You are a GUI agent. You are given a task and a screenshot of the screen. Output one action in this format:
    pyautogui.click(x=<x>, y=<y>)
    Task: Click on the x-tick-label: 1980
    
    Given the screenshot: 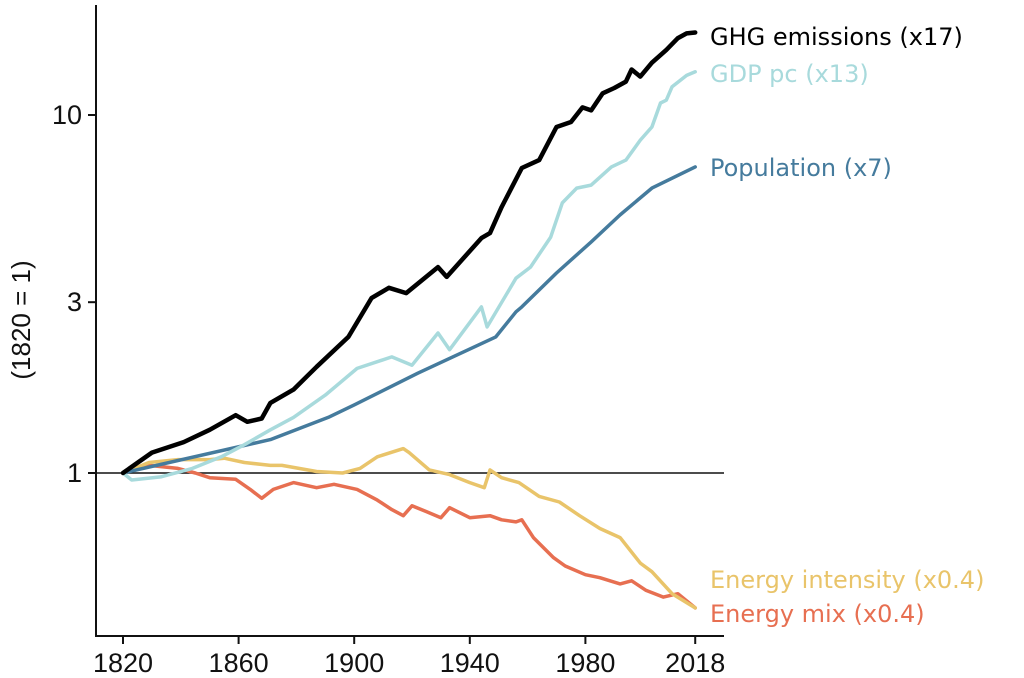 What is the action you would take?
    pyautogui.click(x=585, y=663)
    